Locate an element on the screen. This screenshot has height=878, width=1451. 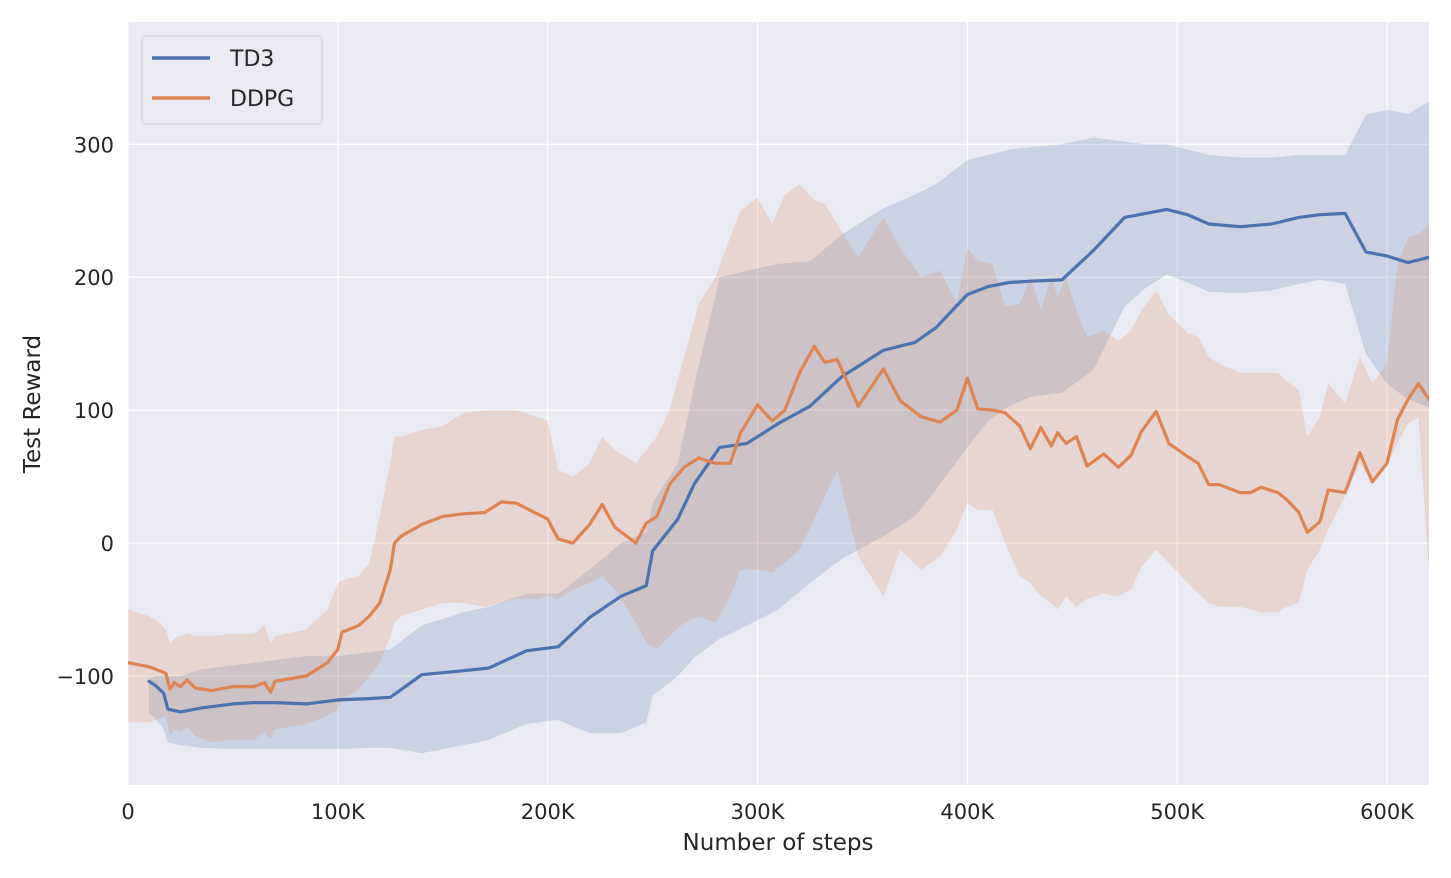
legend: TD3 DDPG is located at coordinates (232, 80).